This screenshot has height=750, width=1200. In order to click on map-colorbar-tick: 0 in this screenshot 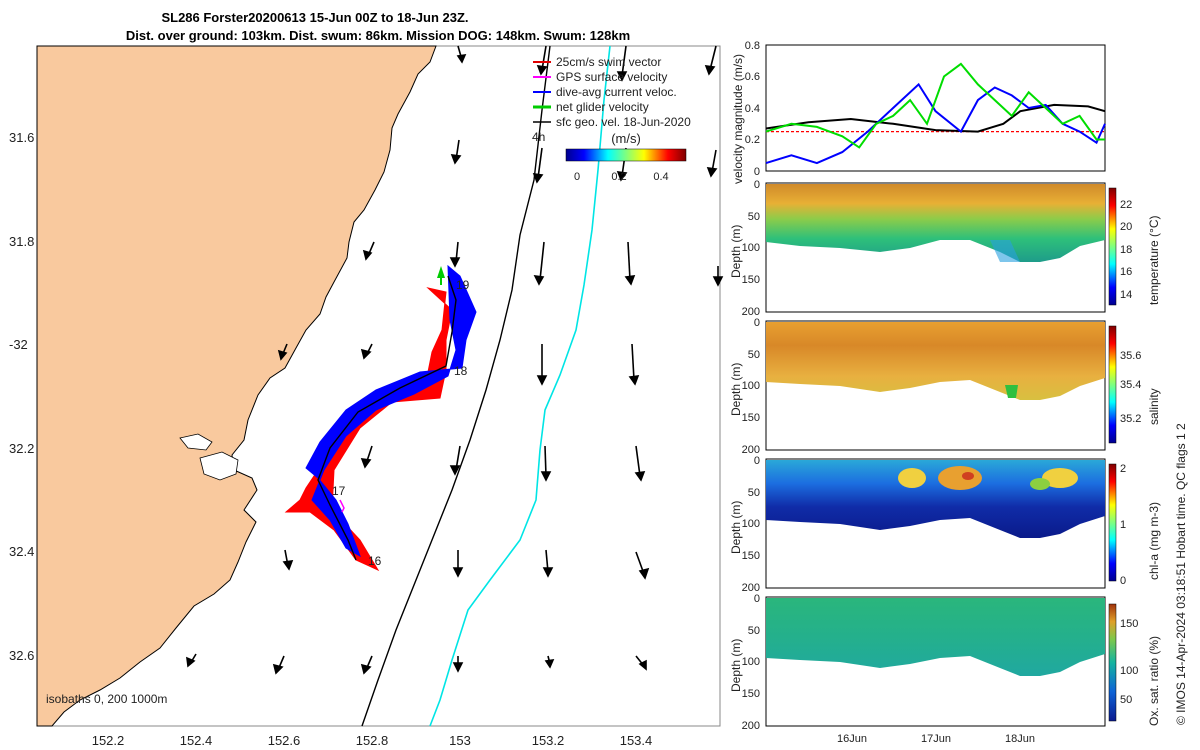, I will do `click(577, 177)`.